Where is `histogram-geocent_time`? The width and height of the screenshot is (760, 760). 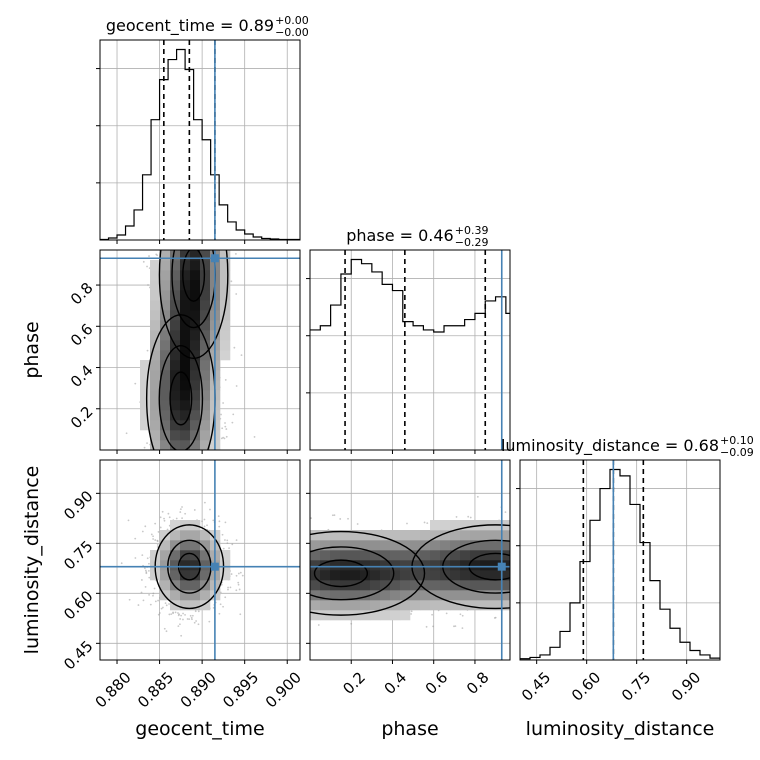
histogram-geocent_time is located at coordinates (200, 140).